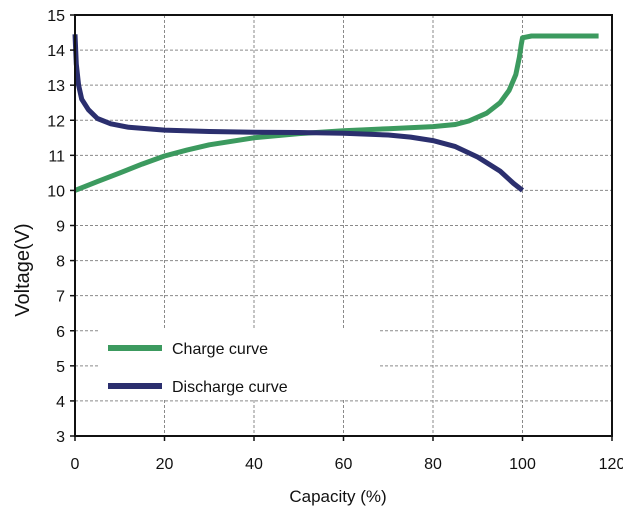  Describe the element at coordinates (337, 496) in the screenshot. I see `x-axis-title: Capacity (%)` at that location.